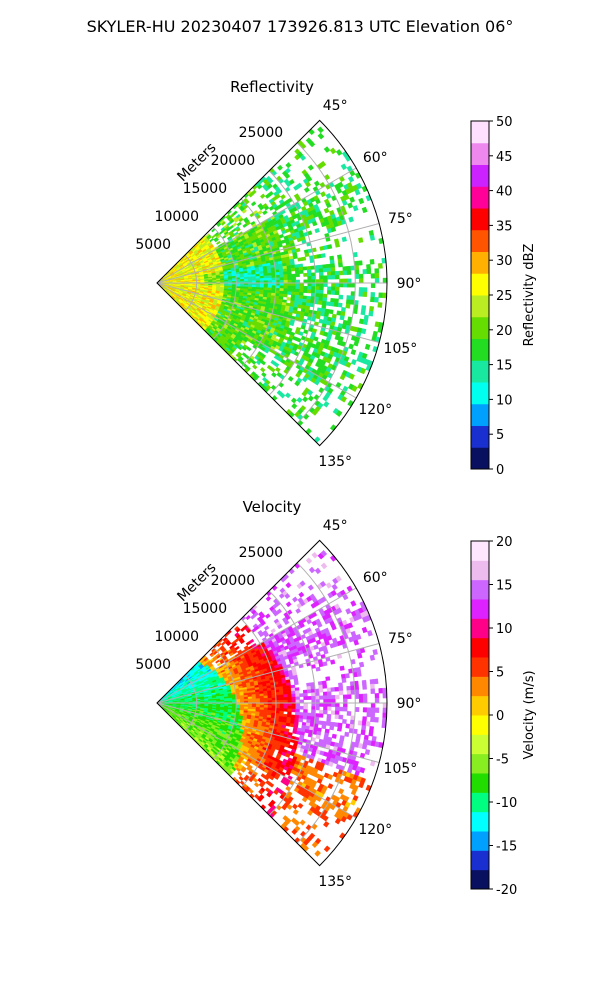 The height and width of the screenshot is (1000, 600). Describe the element at coordinates (400, 219) in the screenshot. I see `azimuth-tick-label: 75°` at that location.